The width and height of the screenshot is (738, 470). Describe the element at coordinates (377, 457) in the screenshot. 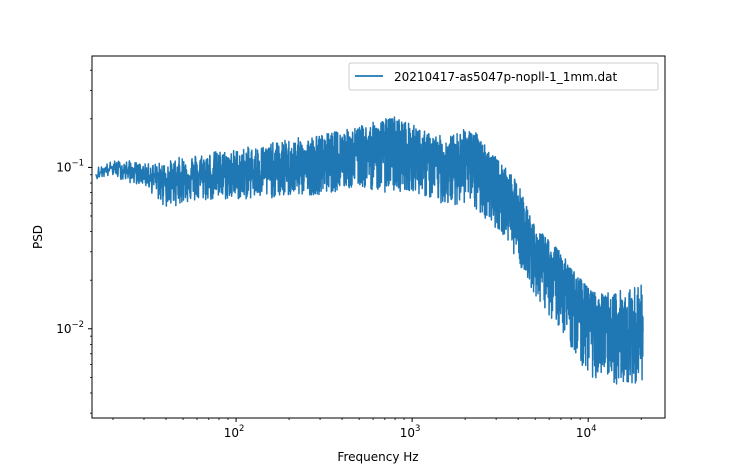

I see `x-axis-label: Frequency Hz` at that location.